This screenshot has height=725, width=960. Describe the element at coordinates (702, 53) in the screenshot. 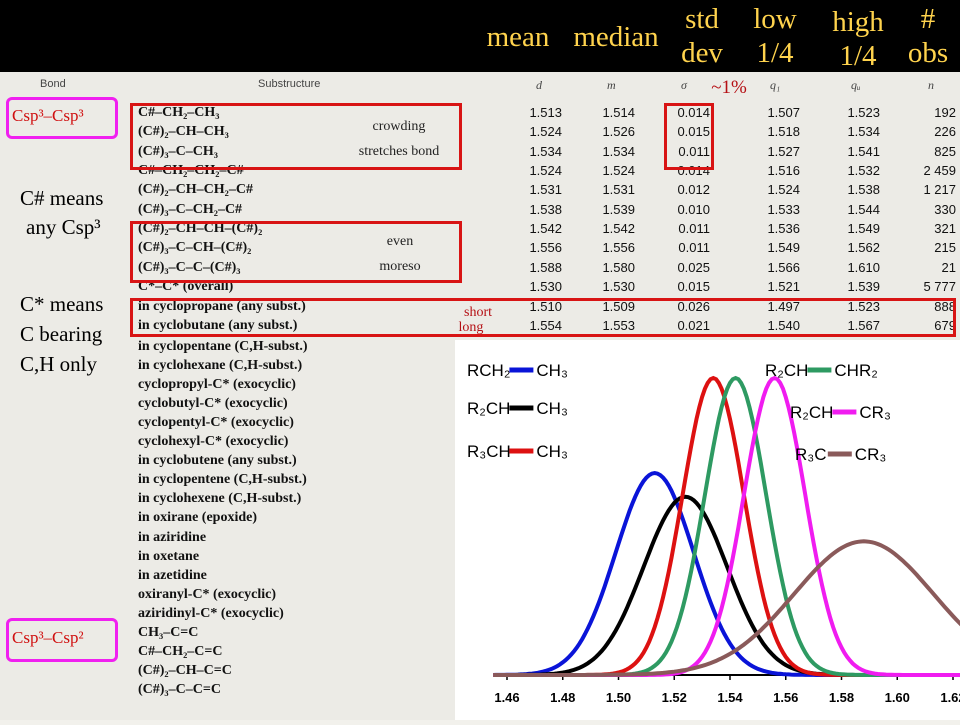

I see `header-dev: dev` at that location.